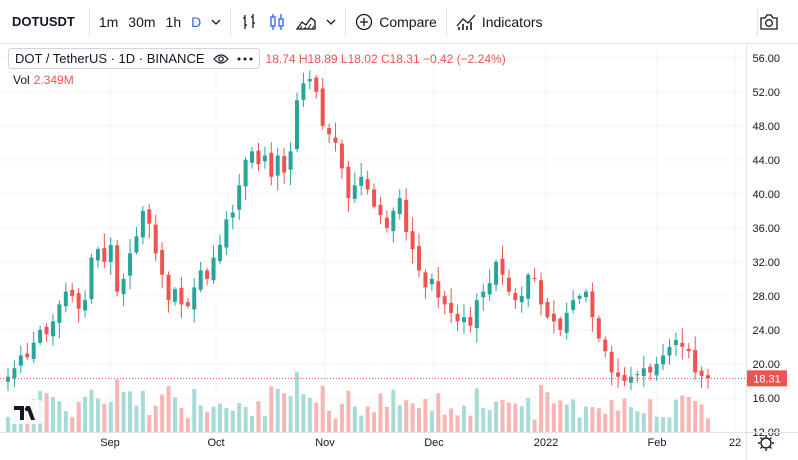 This screenshot has height=460, width=798. What do you see at coordinates (53, 80) in the screenshot?
I see `volume-value: 2.349M` at bounding box center [53, 80].